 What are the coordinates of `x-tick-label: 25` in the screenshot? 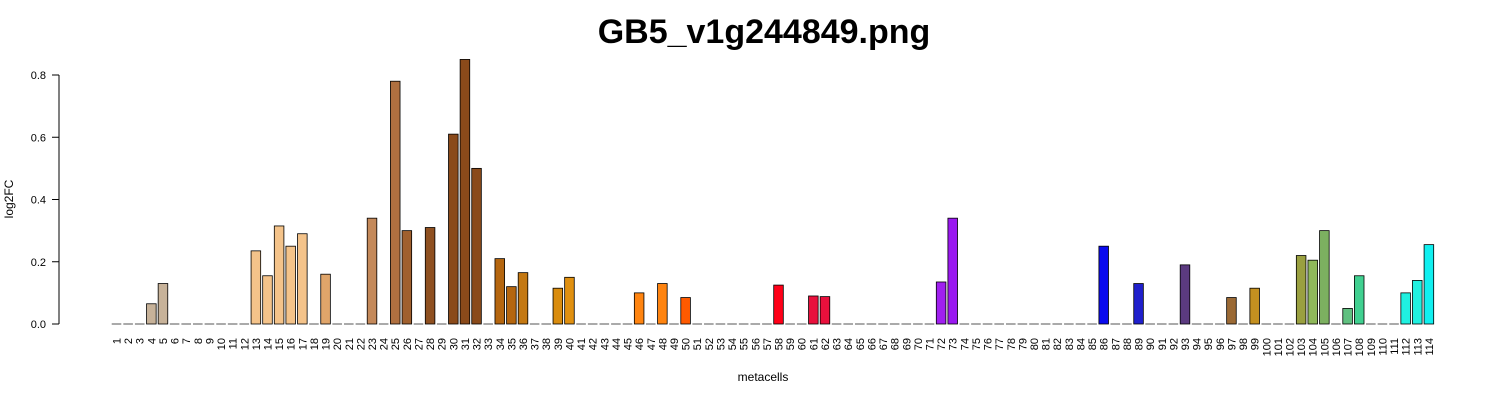 It's located at (396, 344).